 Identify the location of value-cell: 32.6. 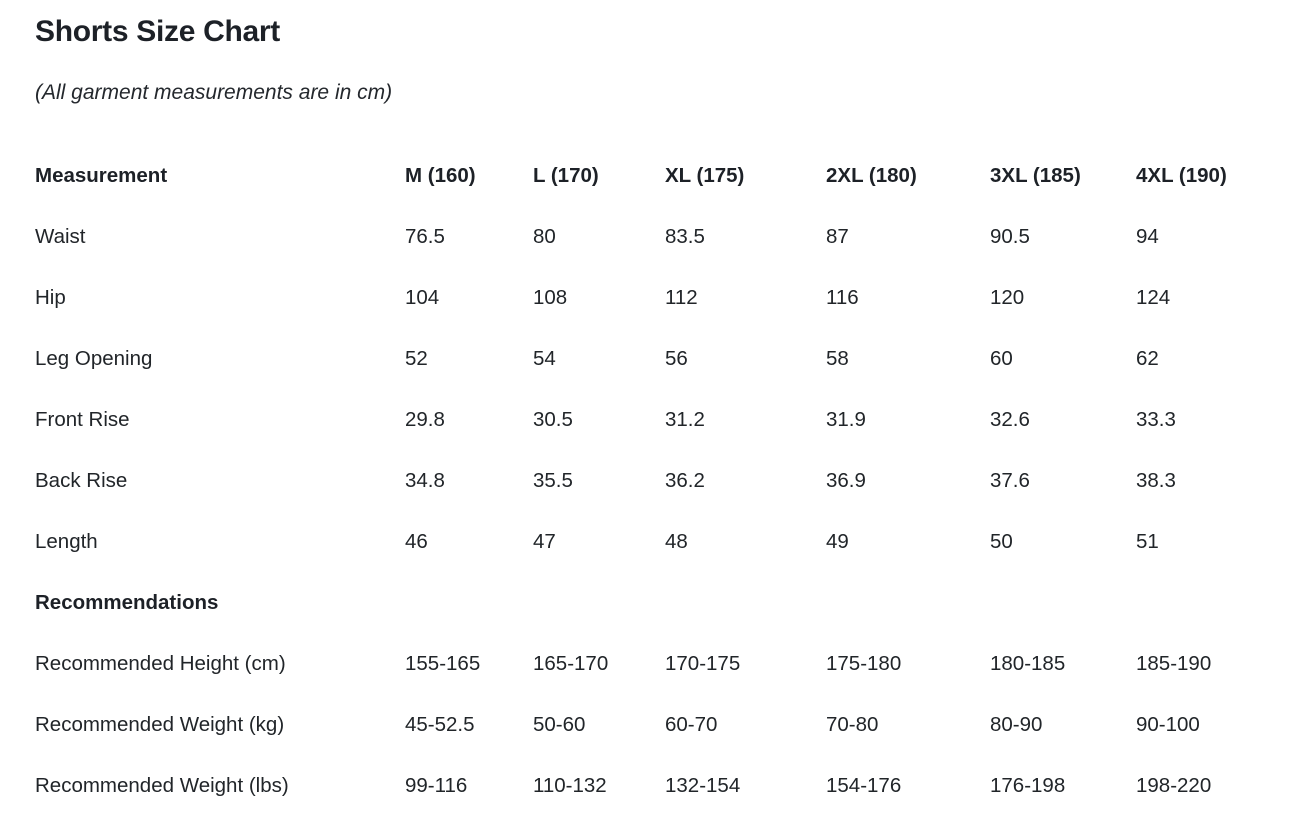
(1010, 419).